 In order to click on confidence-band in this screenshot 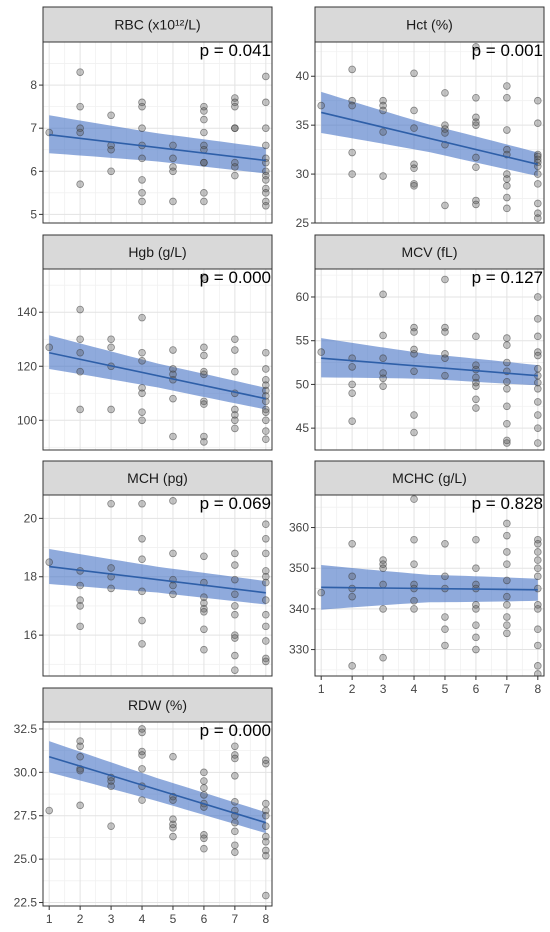, I will do `click(157, 144)`.